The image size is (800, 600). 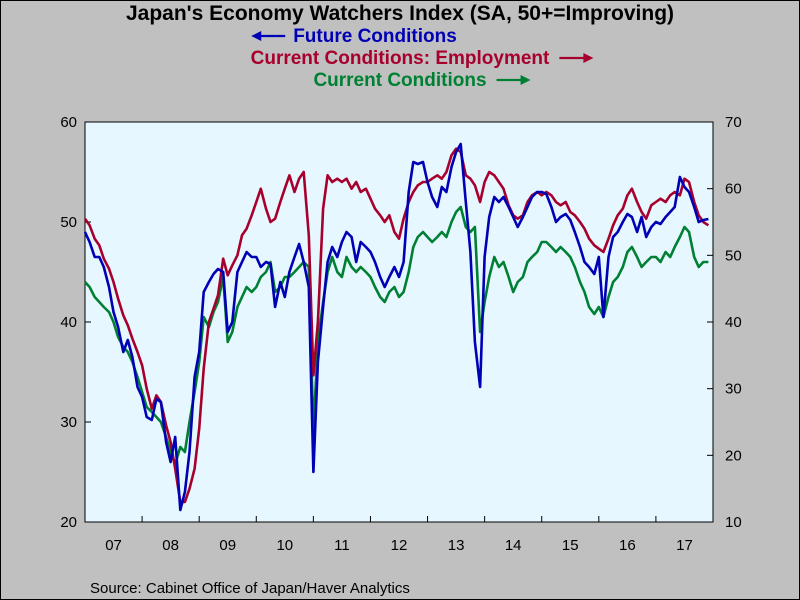 What do you see at coordinates (684, 545) in the screenshot?
I see `x-tick-label: 17` at bounding box center [684, 545].